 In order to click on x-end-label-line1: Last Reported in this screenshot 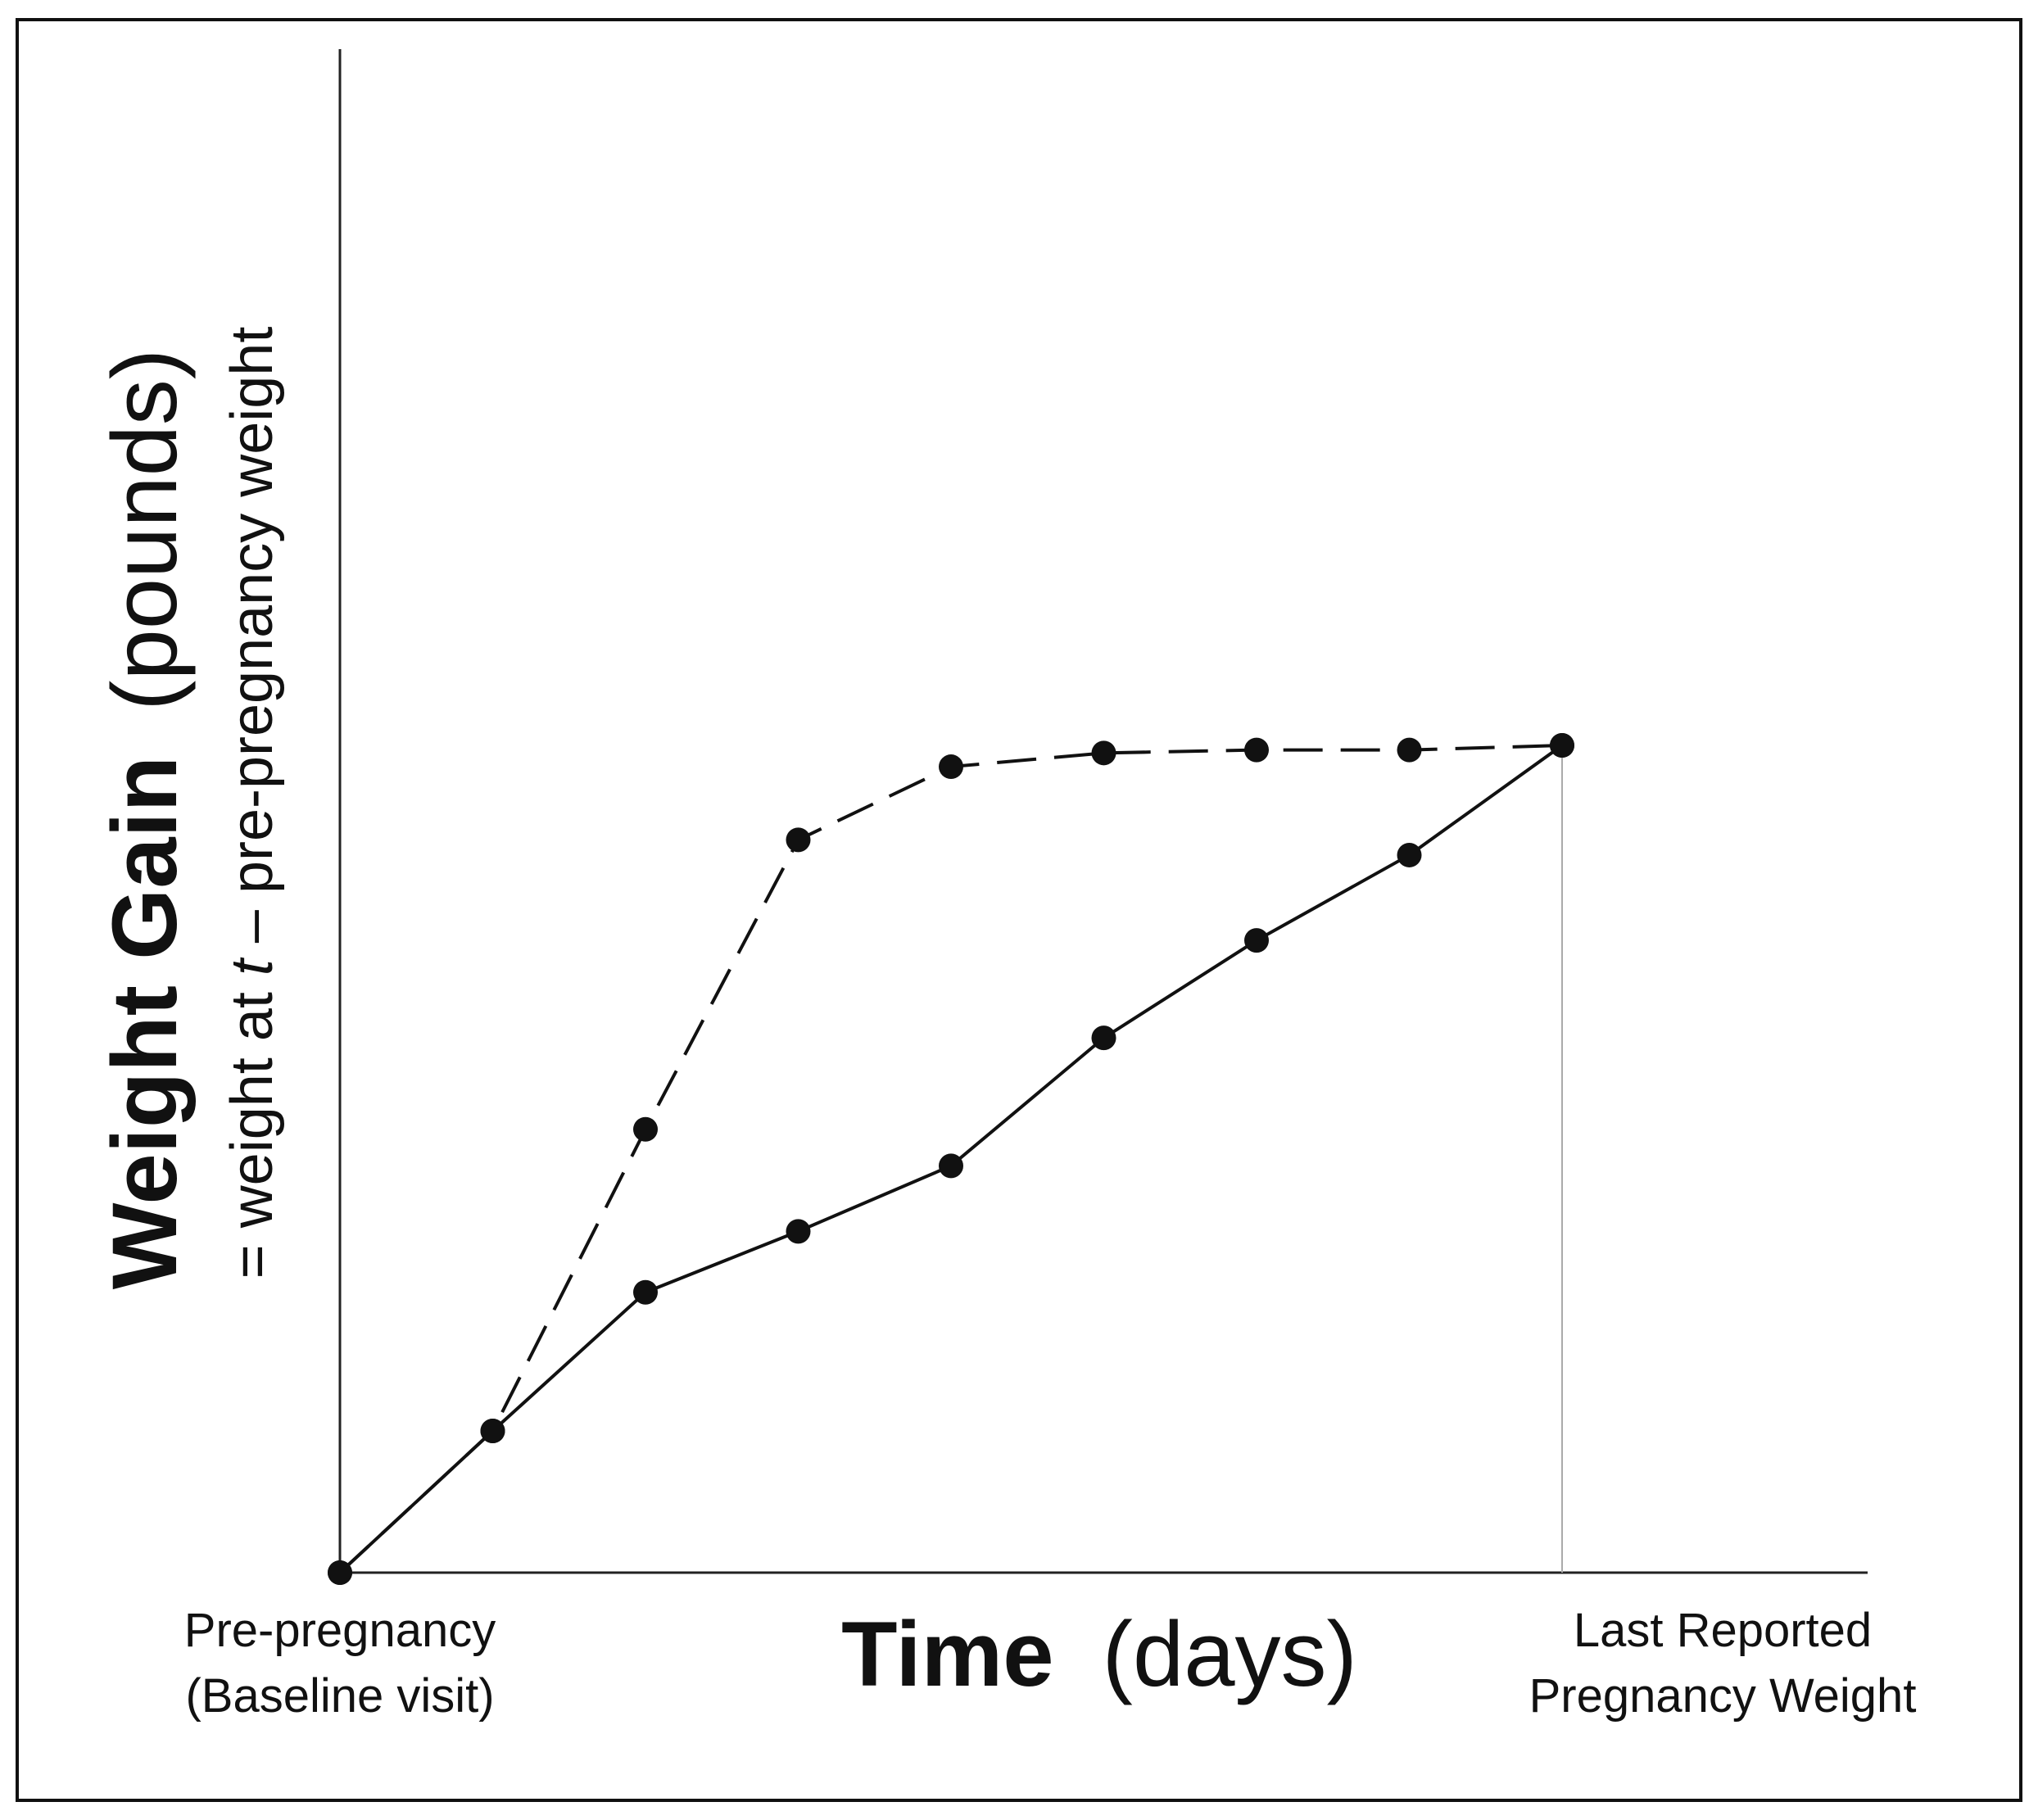, I will do `click(1723, 1630)`.